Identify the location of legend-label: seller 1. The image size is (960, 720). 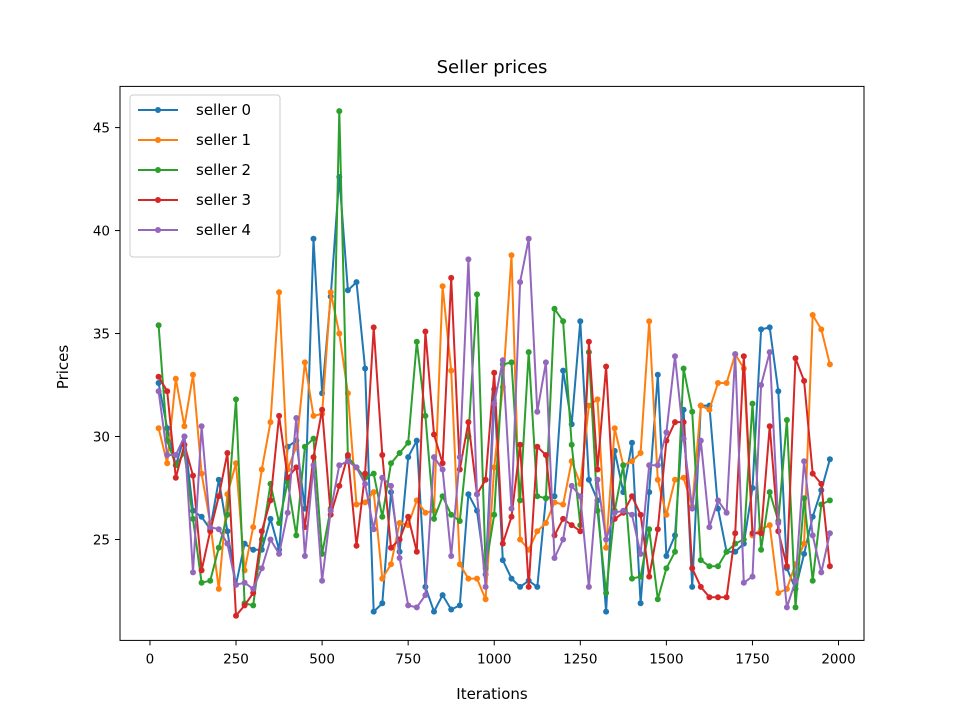
(223, 140).